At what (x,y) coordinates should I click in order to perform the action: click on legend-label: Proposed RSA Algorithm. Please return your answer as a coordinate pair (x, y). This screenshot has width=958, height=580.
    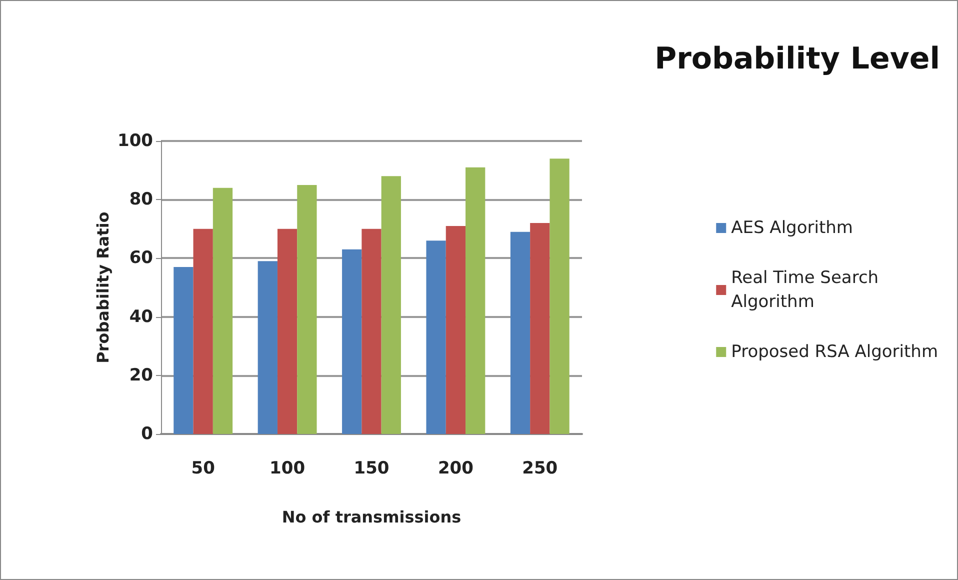
    Looking at the image, I should click on (834, 352).